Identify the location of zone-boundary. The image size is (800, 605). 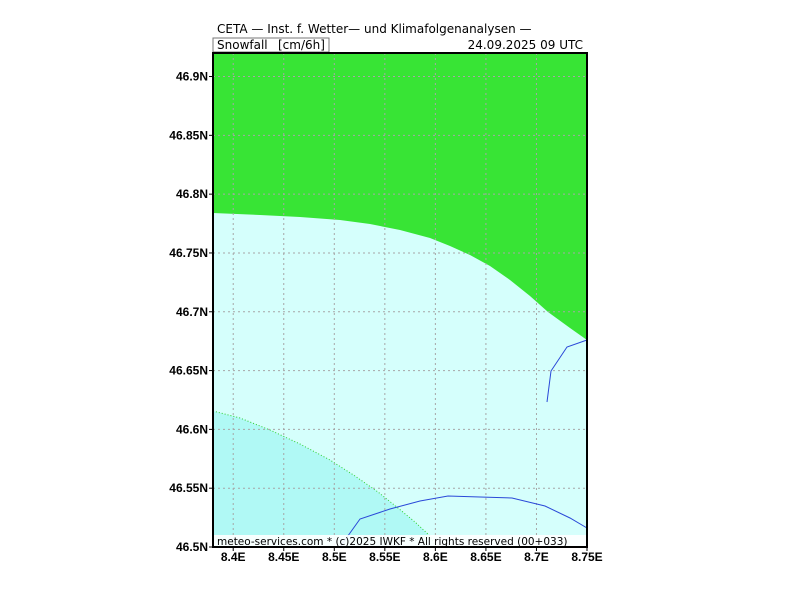
(324, 479).